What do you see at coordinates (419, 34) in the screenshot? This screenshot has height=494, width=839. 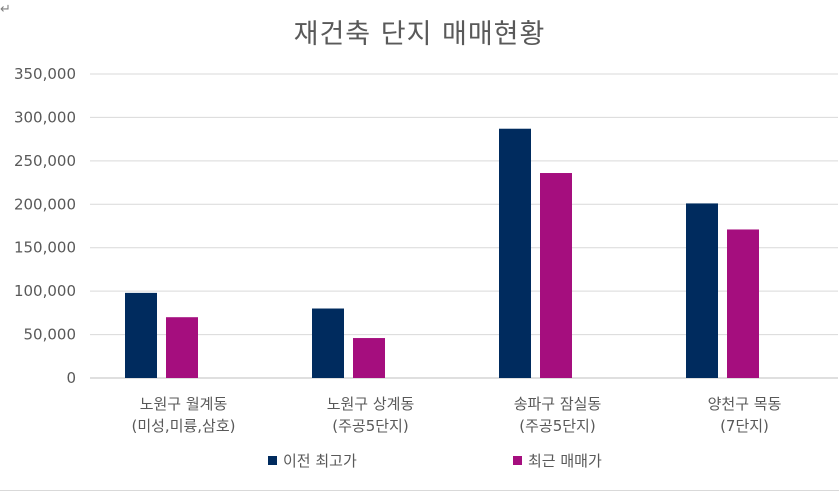 I see `chart-title: 재건축 단지 매매현황` at bounding box center [419, 34].